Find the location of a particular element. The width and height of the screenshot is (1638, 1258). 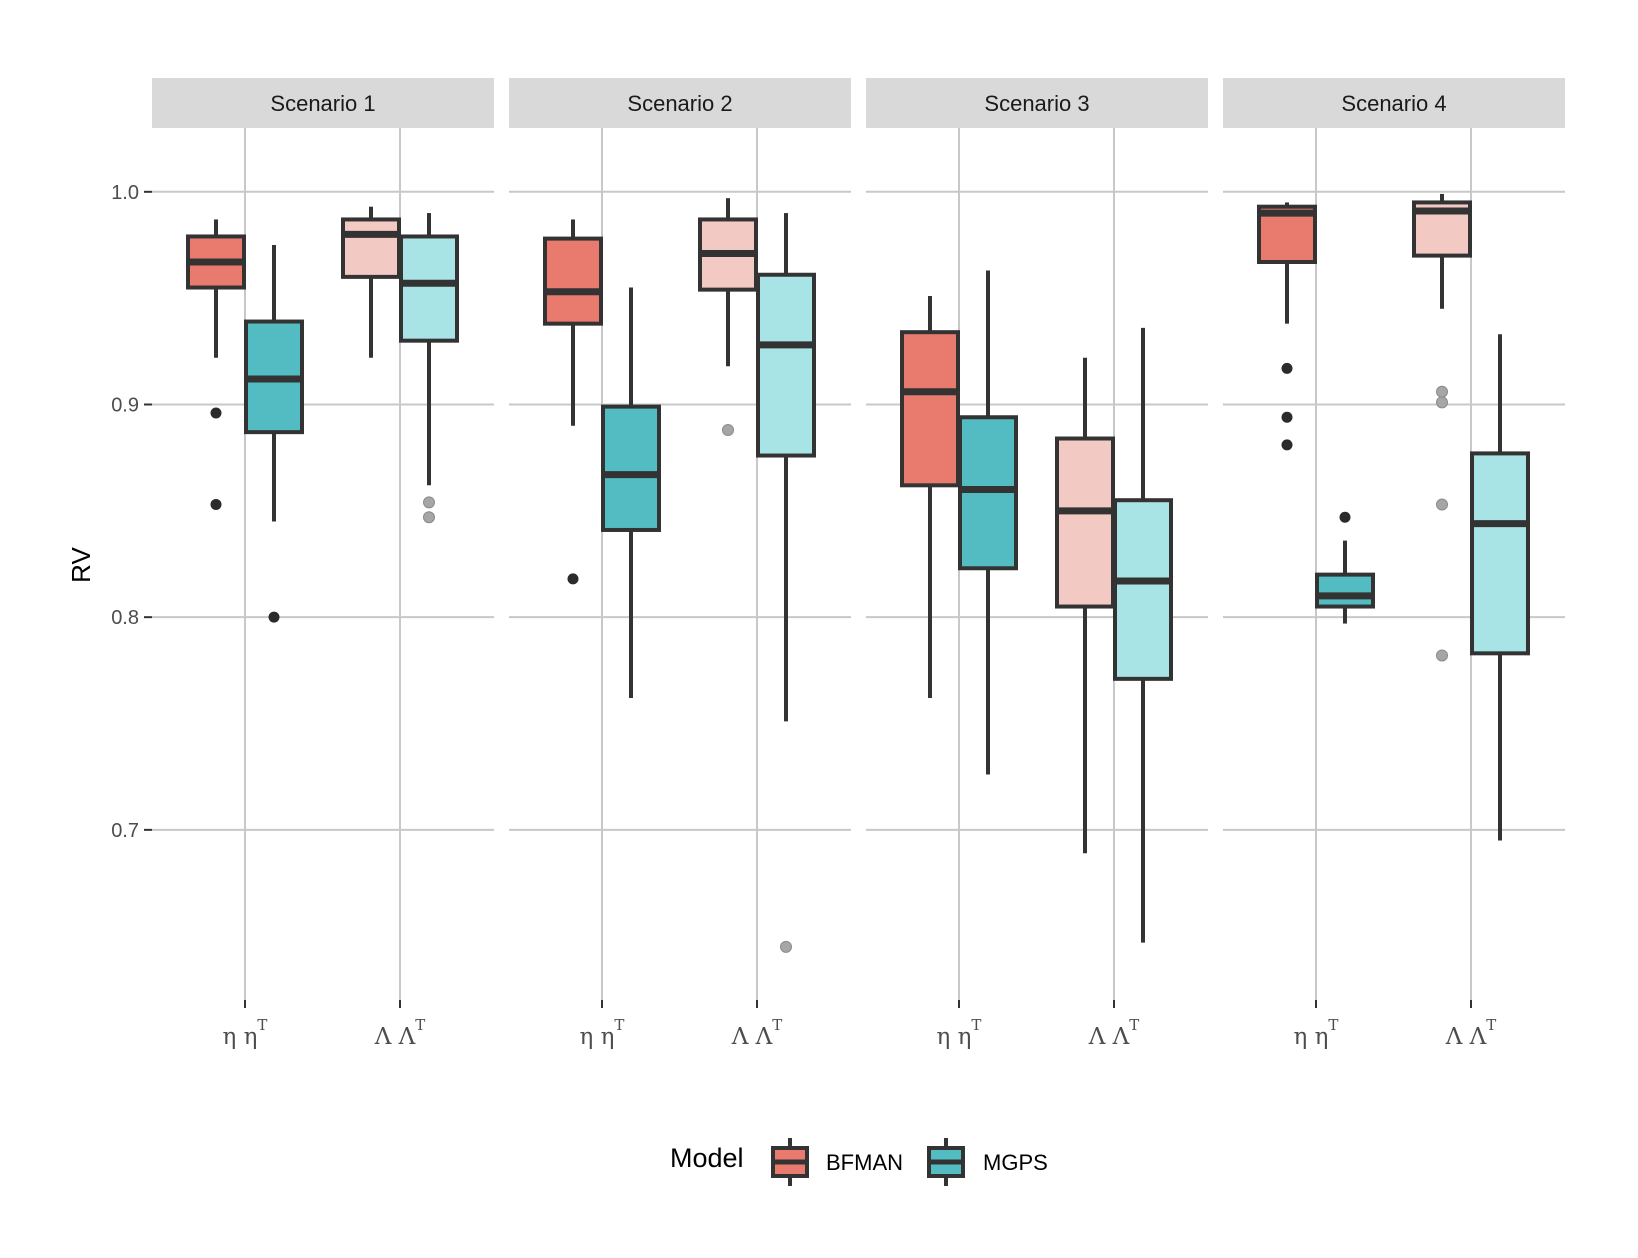

y-axis-label: RV is located at coordinates (81, 565).